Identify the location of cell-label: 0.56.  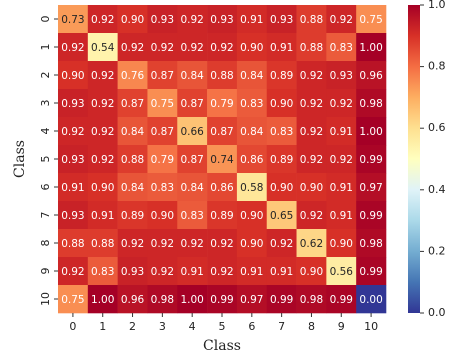
(342, 272).